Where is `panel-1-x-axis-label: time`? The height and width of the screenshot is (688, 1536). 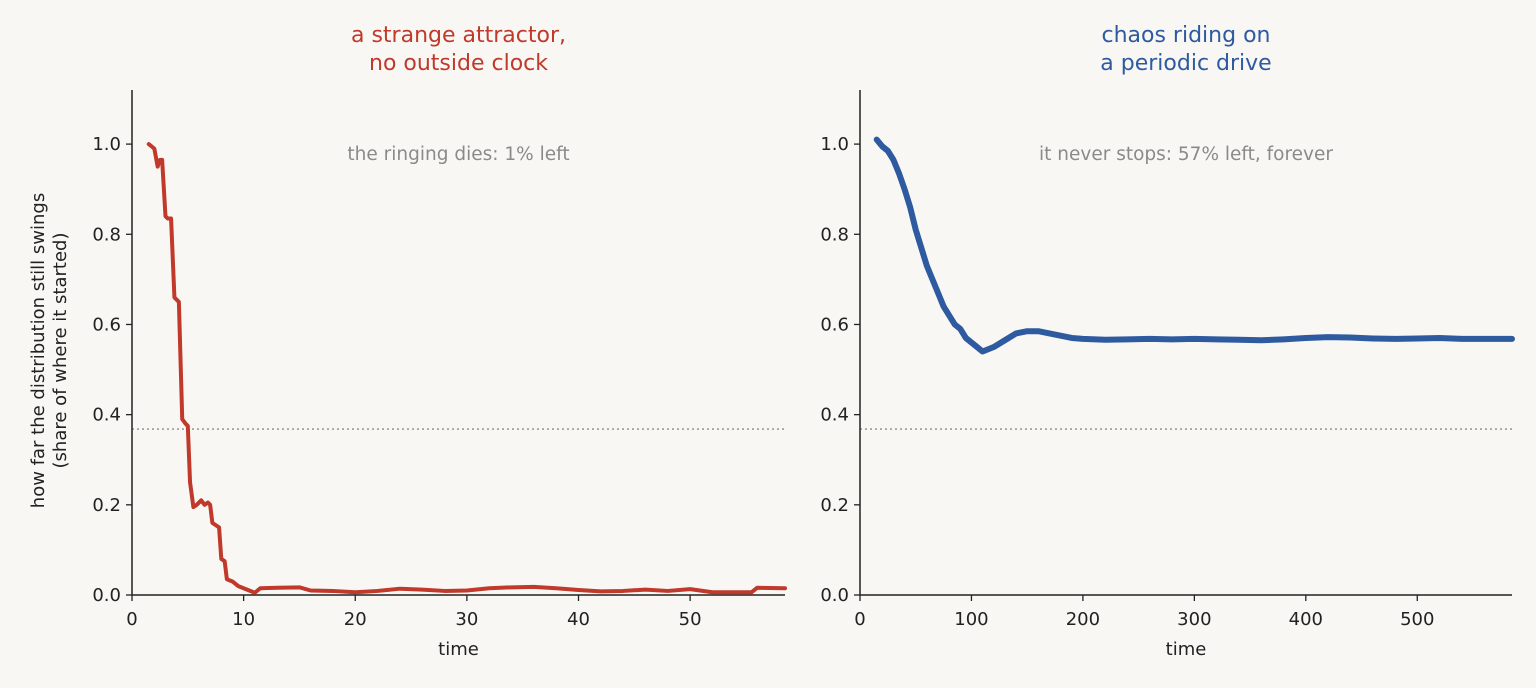
panel-1-x-axis-label: time is located at coordinates (458, 649).